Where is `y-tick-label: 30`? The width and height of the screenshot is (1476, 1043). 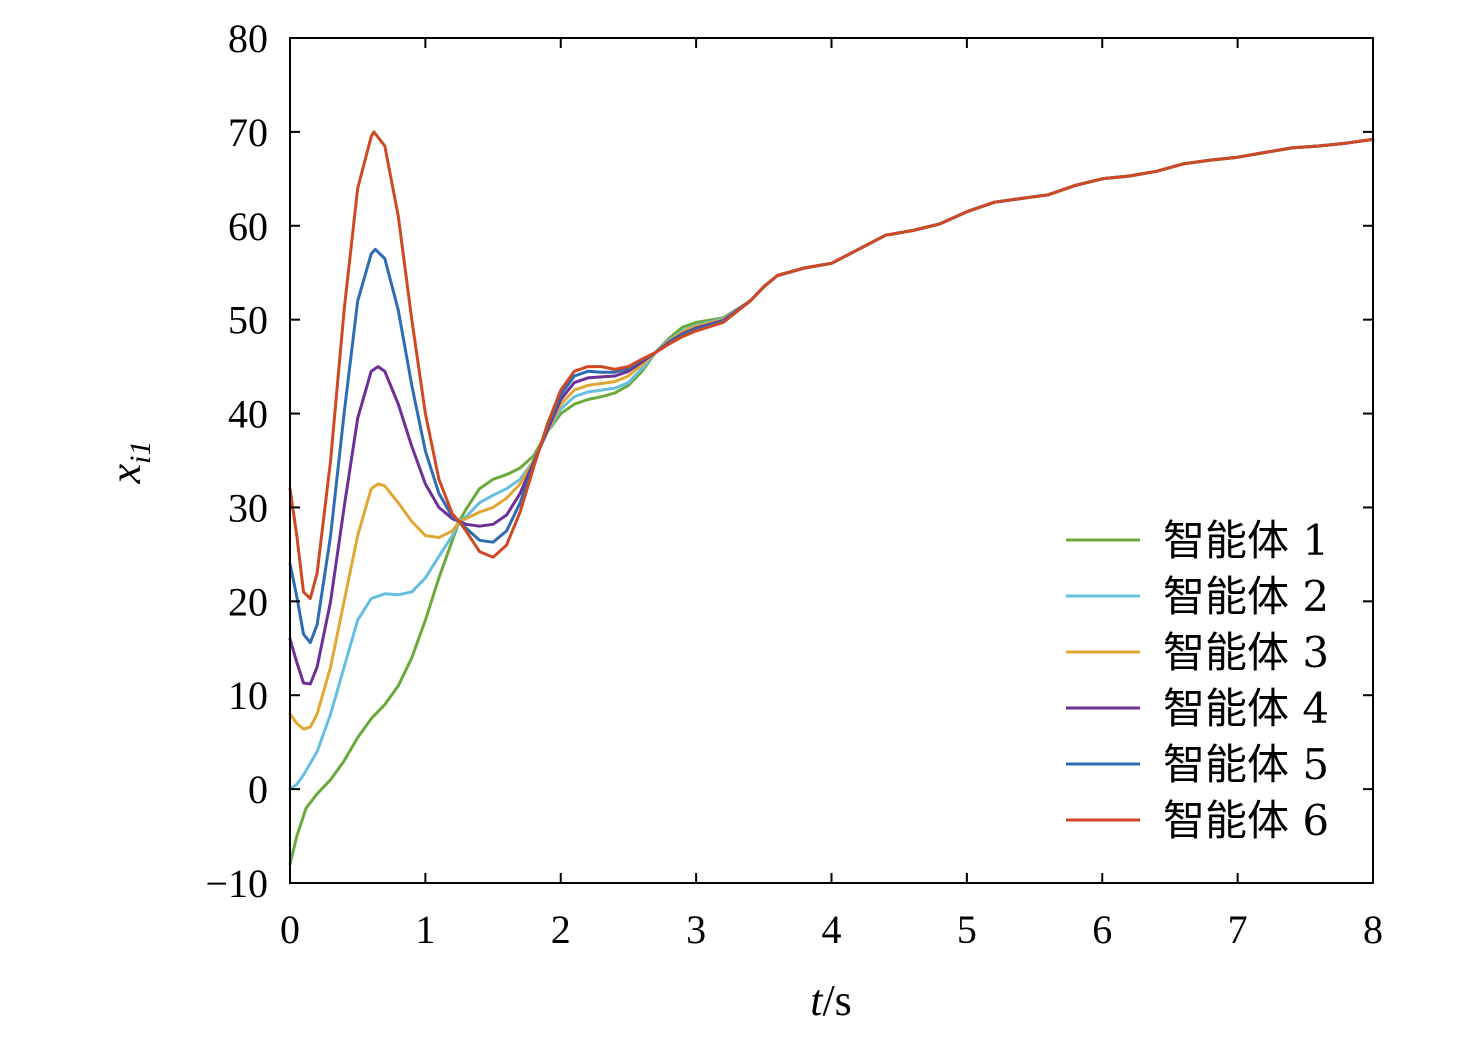
y-tick-label: 30 is located at coordinates (248, 507).